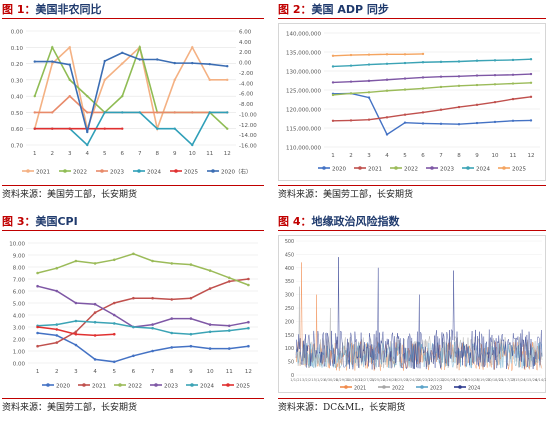 The image size is (550, 421). What do you see at coordinates (289, 296) in the screenshot?
I see `y-tick-label: 300` at bounding box center [289, 296].